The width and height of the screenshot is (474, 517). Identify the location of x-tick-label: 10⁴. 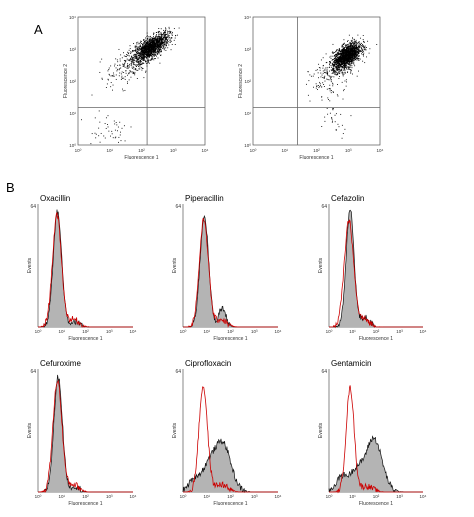
(380, 150).